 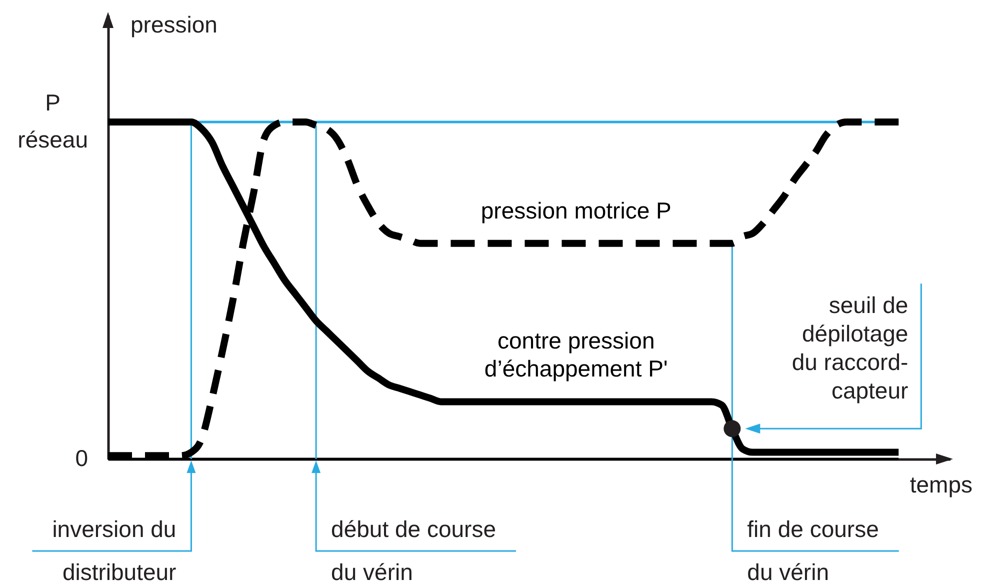 I want to click on y-axis-title: pression, so click(x=174, y=25).